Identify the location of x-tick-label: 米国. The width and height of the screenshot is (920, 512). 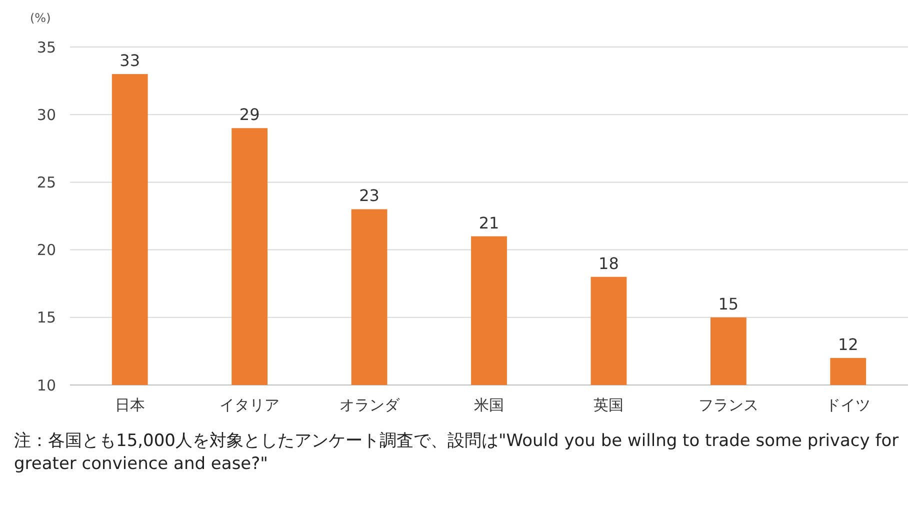
(489, 405).